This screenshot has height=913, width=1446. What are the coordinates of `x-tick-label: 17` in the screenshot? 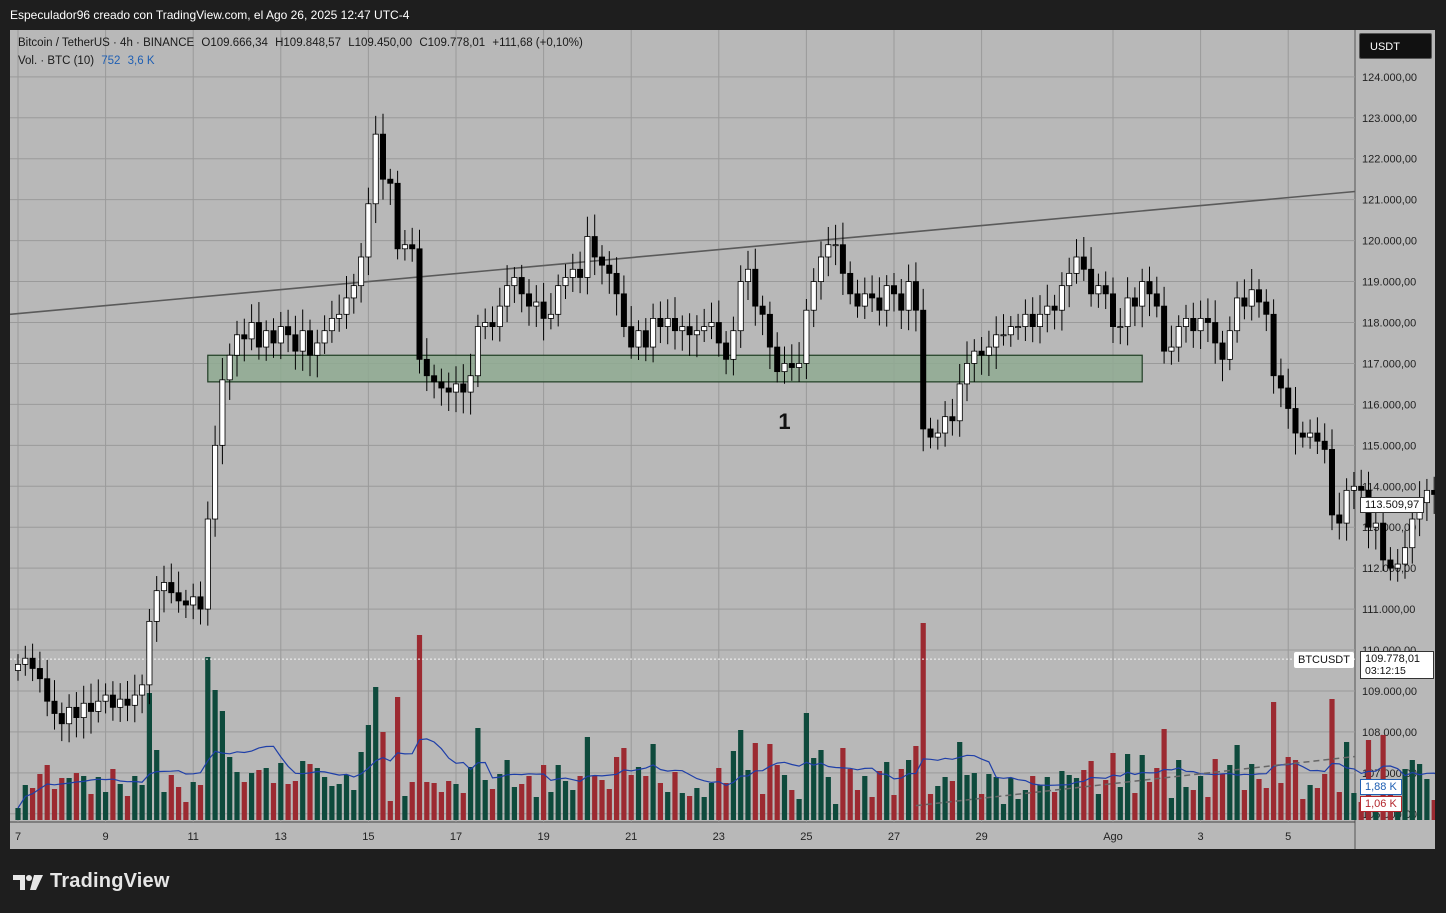 It's located at (456, 837).